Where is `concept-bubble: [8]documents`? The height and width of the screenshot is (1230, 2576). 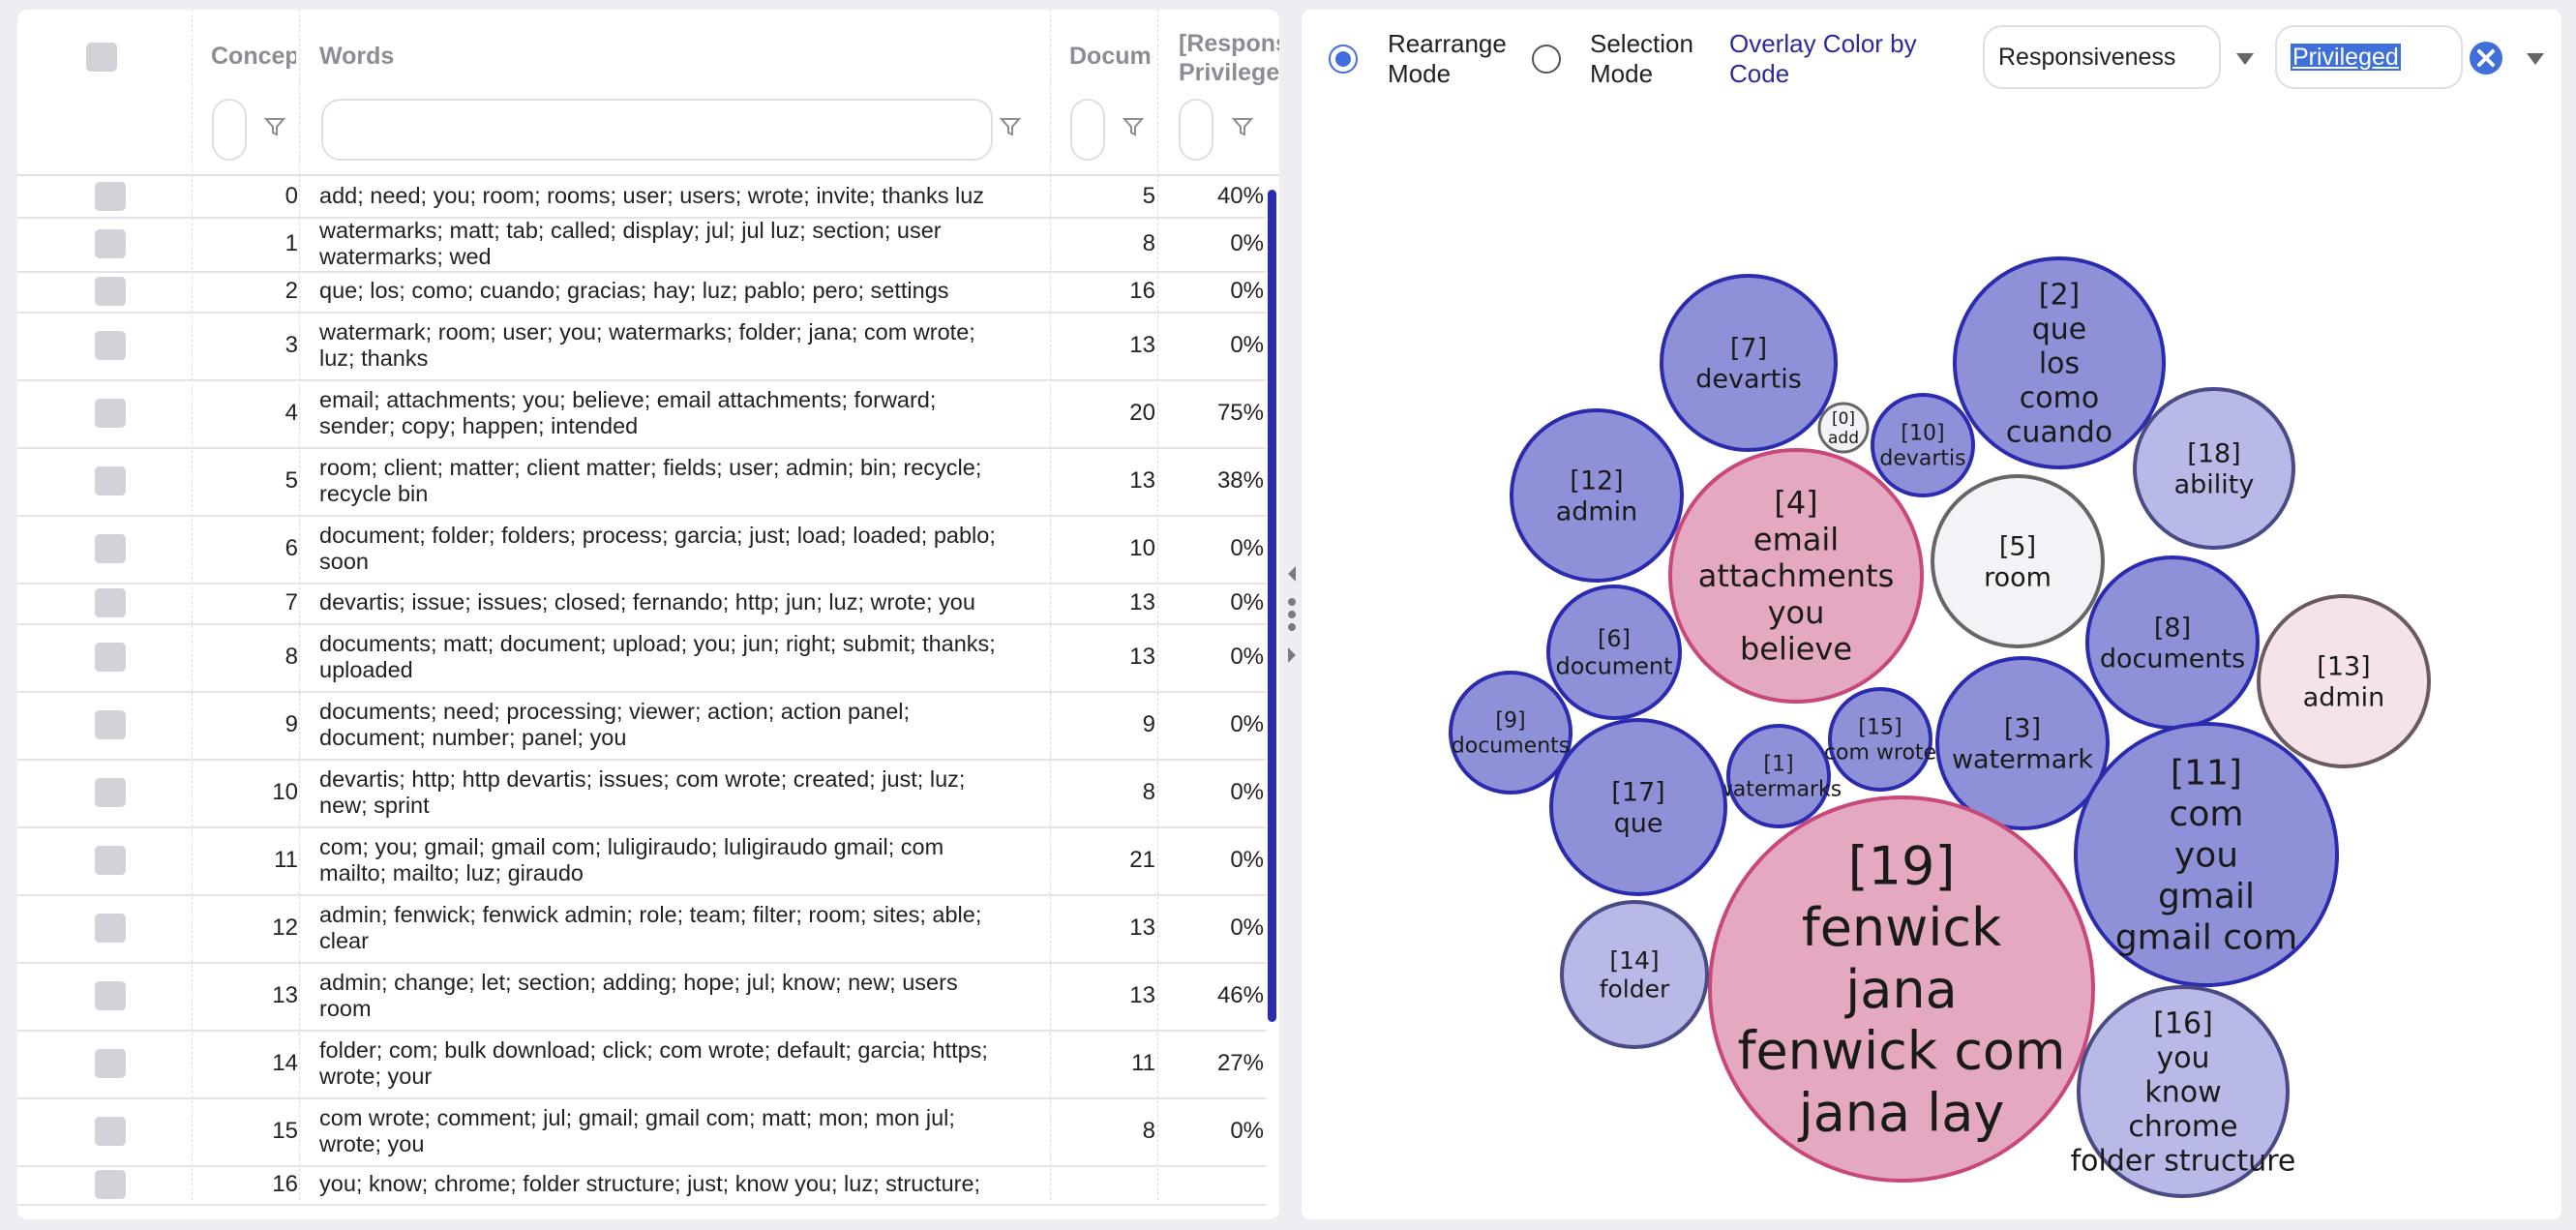
concept-bubble: [8]documents is located at coordinates (2172, 643).